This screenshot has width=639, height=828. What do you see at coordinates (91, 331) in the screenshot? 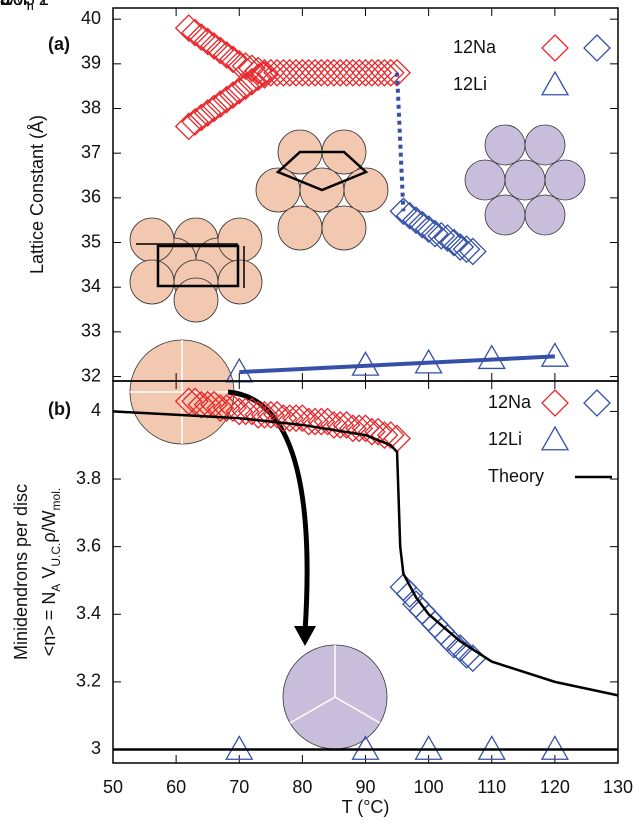
I see `y-tick-label: 33` at bounding box center [91, 331].